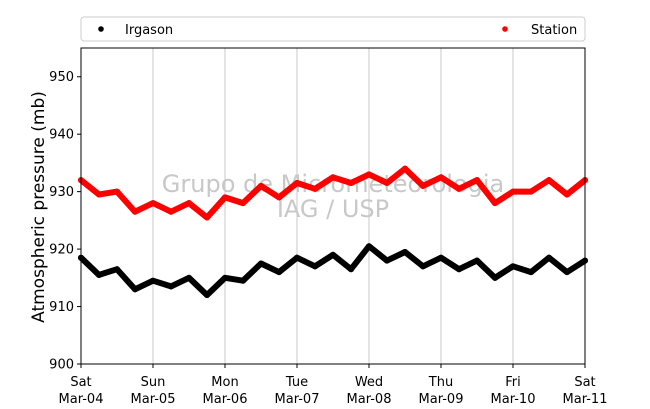  Describe the element at coordinates (61, 77) in the screenshot. I see `y-tick-label: 950` at that location.